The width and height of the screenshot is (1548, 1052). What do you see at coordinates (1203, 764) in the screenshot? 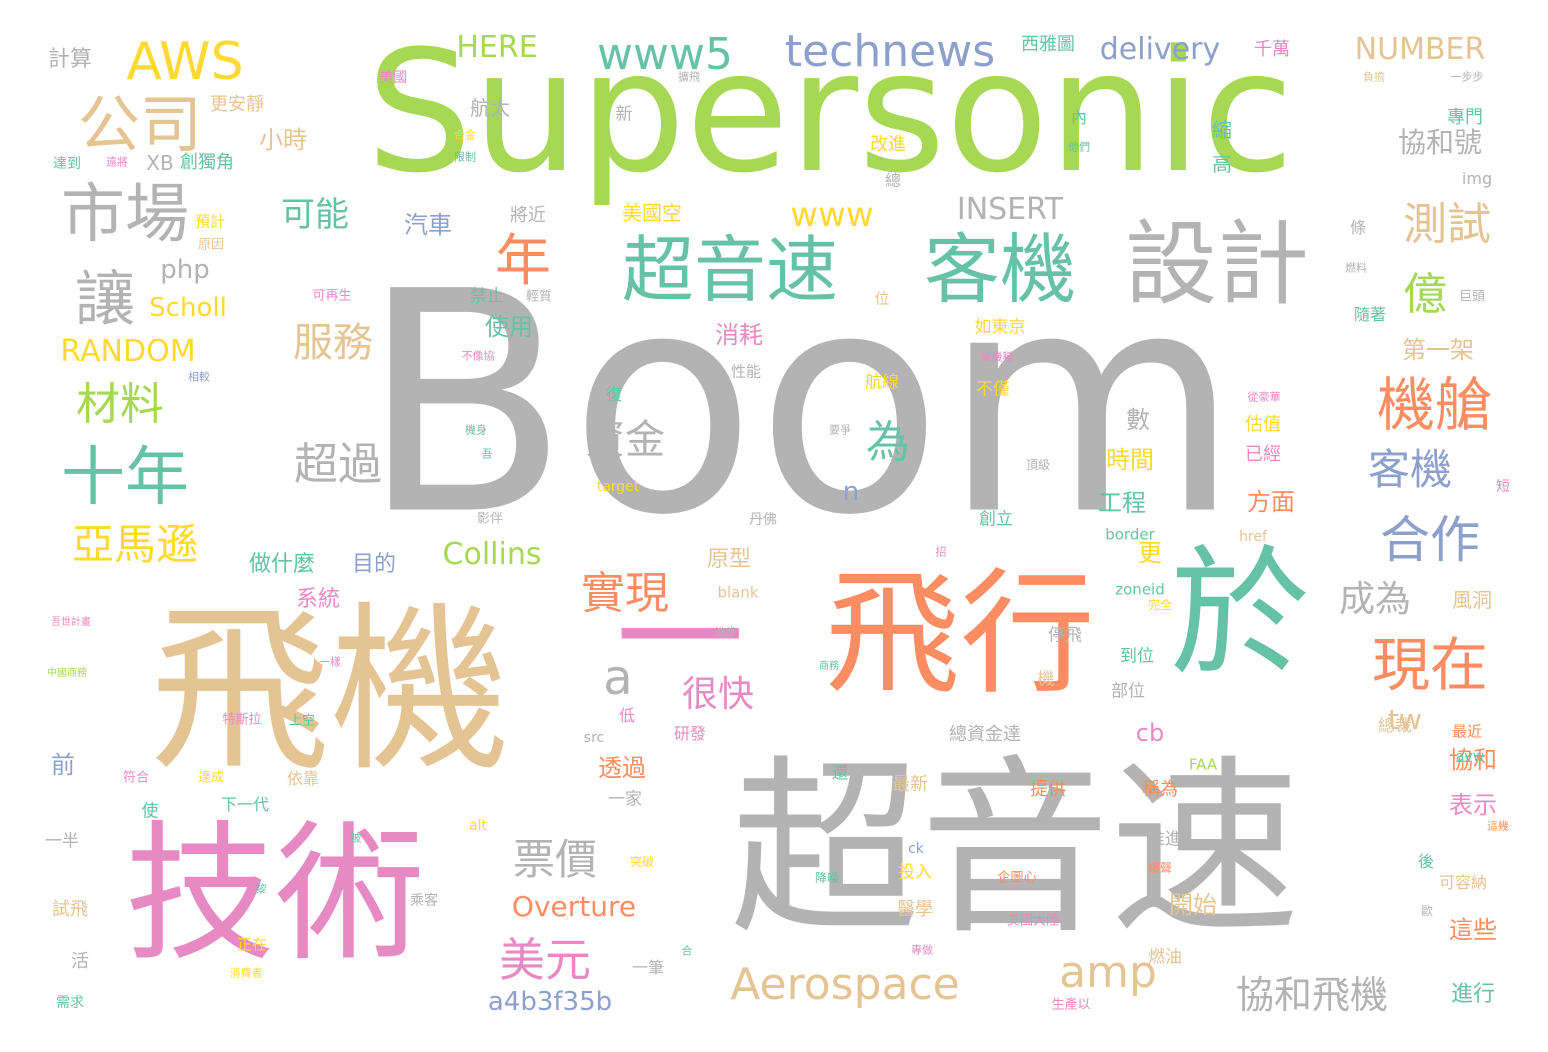
I see `word-faa: FAA` at bounding box center [1203, 764].